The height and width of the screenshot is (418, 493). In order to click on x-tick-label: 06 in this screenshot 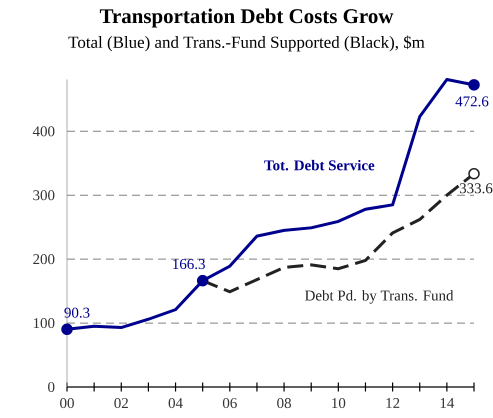, I will do `click(229, 403)`.